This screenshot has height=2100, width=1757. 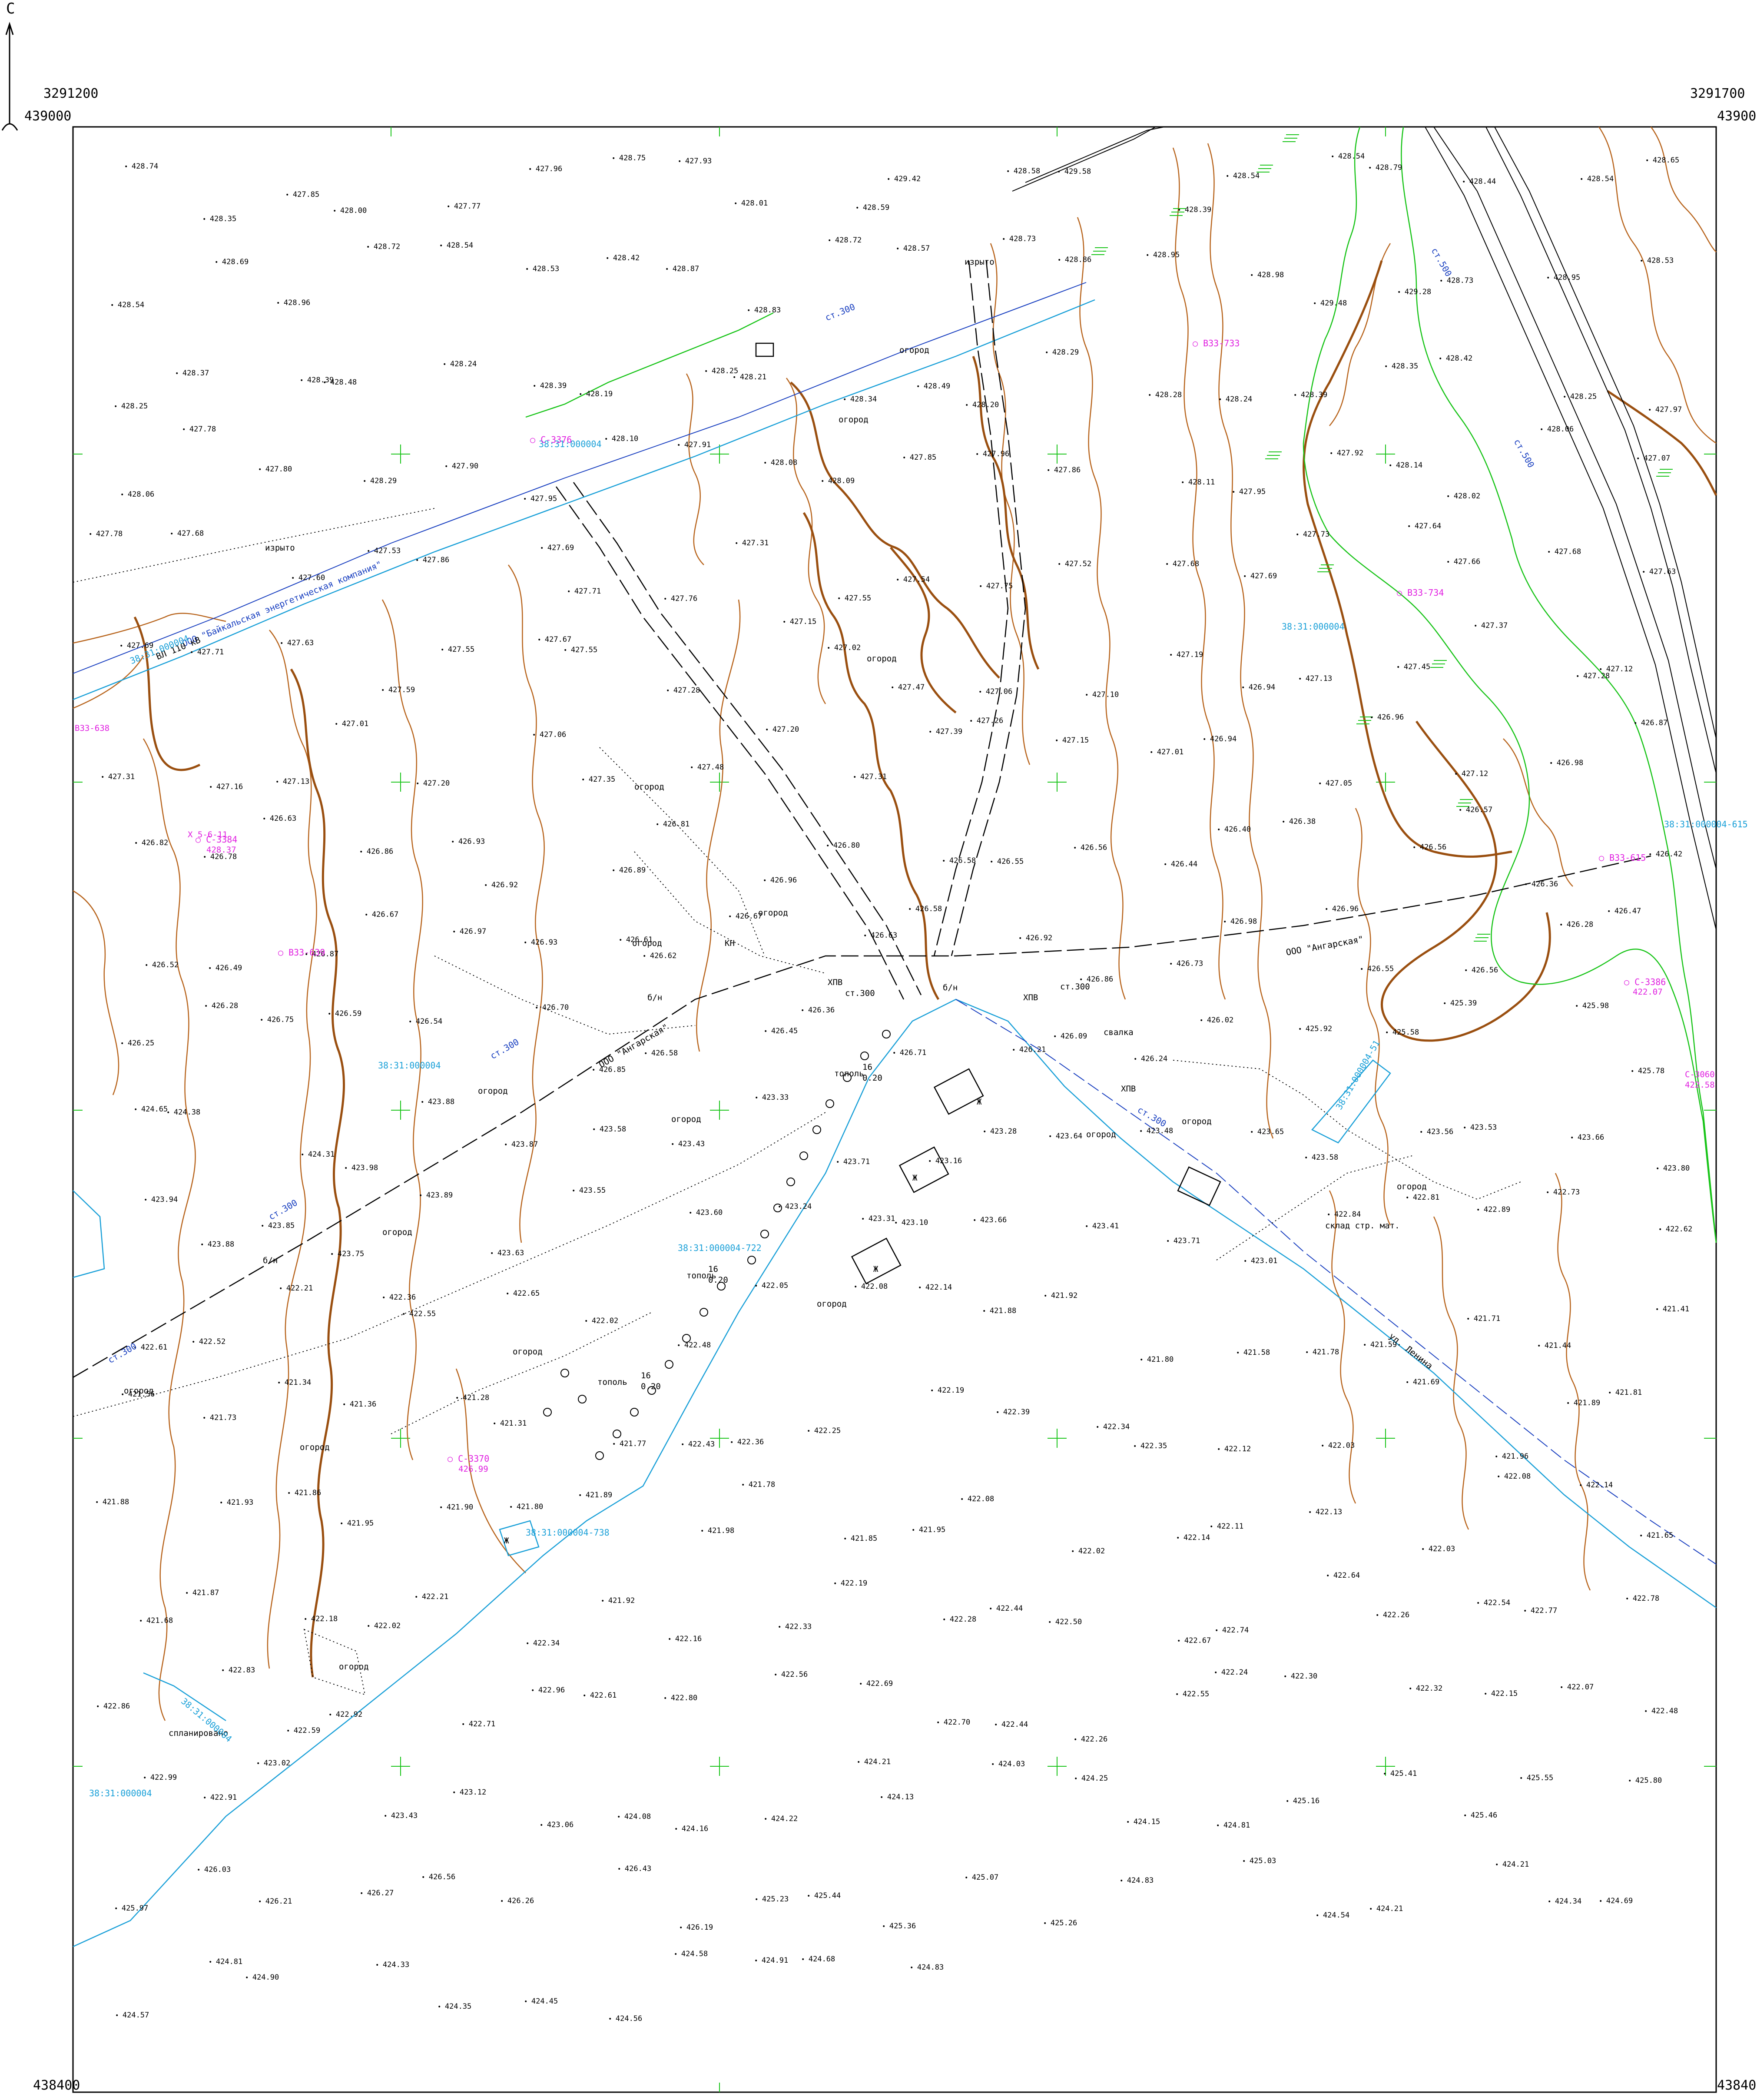 What do you see at coordinates (618, 1600) in the screenshot?
I see `elevation-point: 421.92` at bounding box center [618, 1600].